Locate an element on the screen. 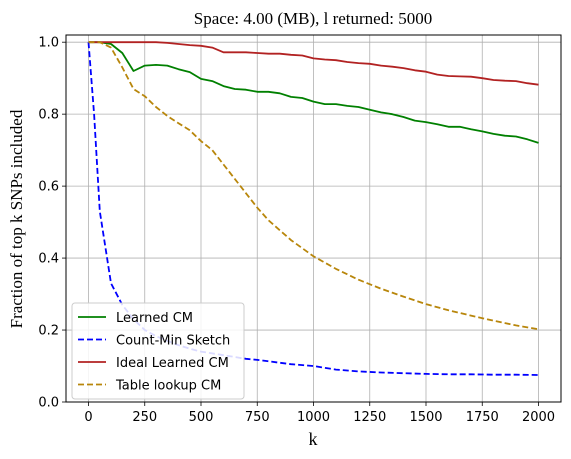 Image resolution: width=571 pixels, height=459 pixels. legend-label: Learned CM is located at coordinates (154, 318).